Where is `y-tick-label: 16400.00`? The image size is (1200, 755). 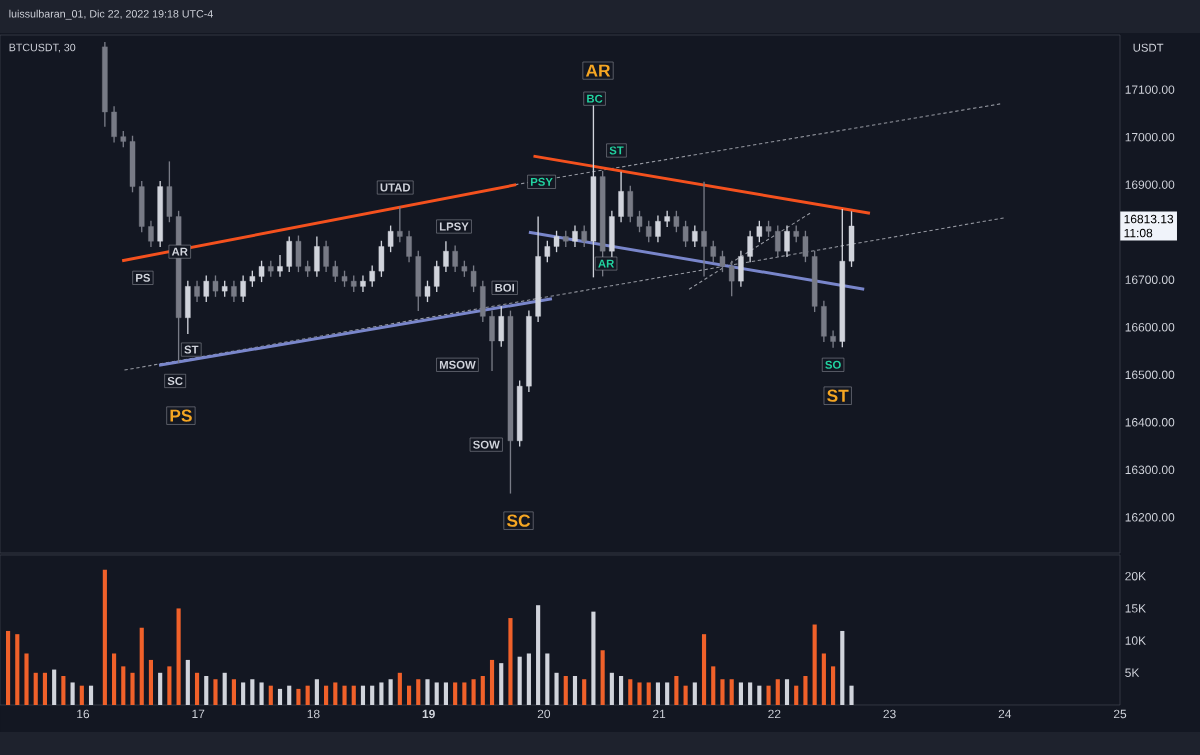 y-tick-label: 16400.00 is located at coordinates (1150, 422).